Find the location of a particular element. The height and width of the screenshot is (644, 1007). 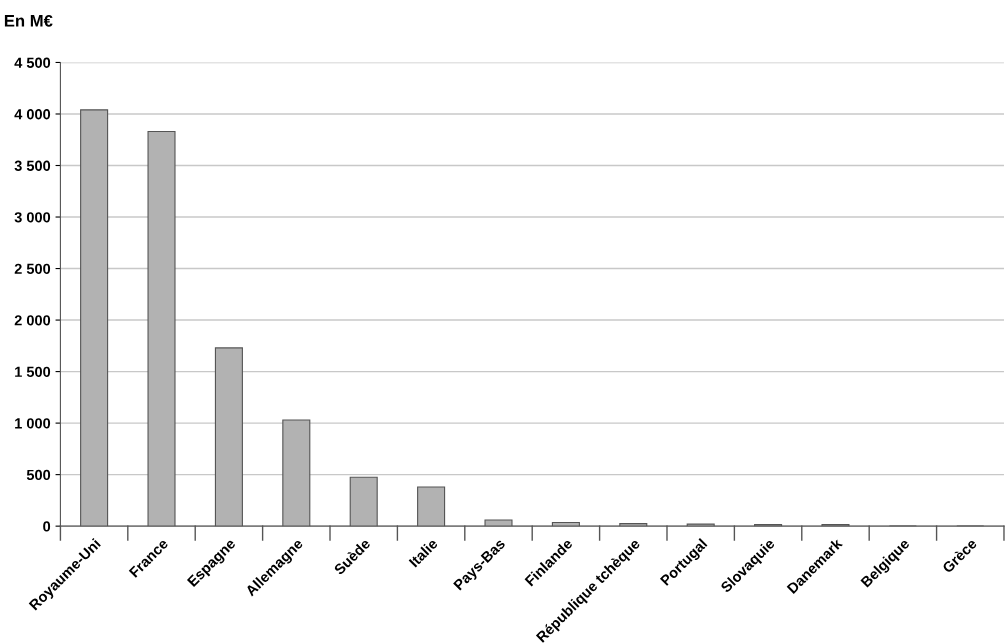

y-tick-label: 2 500 is located at coordinates (32, 268).